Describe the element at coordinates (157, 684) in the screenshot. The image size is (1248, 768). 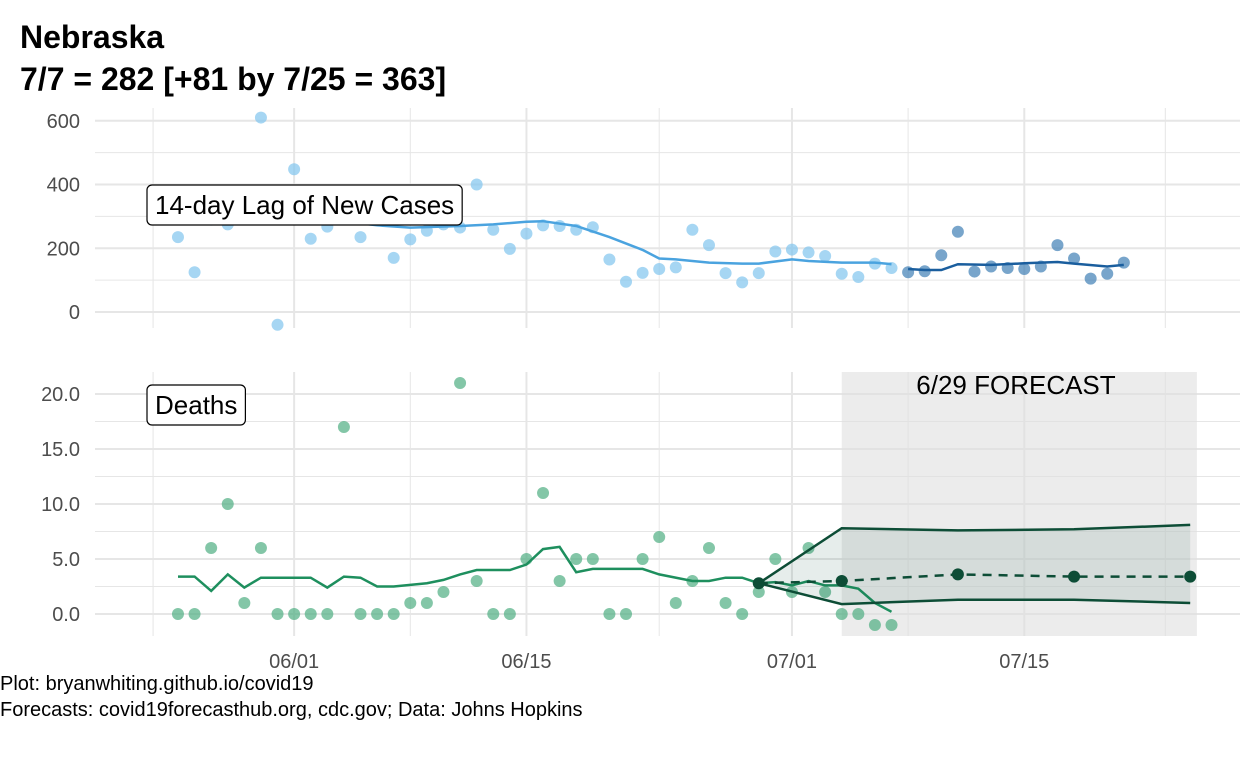
I see `caption-plot-credit: Plot: bryanwhiting.github.io/covid19` at that location.